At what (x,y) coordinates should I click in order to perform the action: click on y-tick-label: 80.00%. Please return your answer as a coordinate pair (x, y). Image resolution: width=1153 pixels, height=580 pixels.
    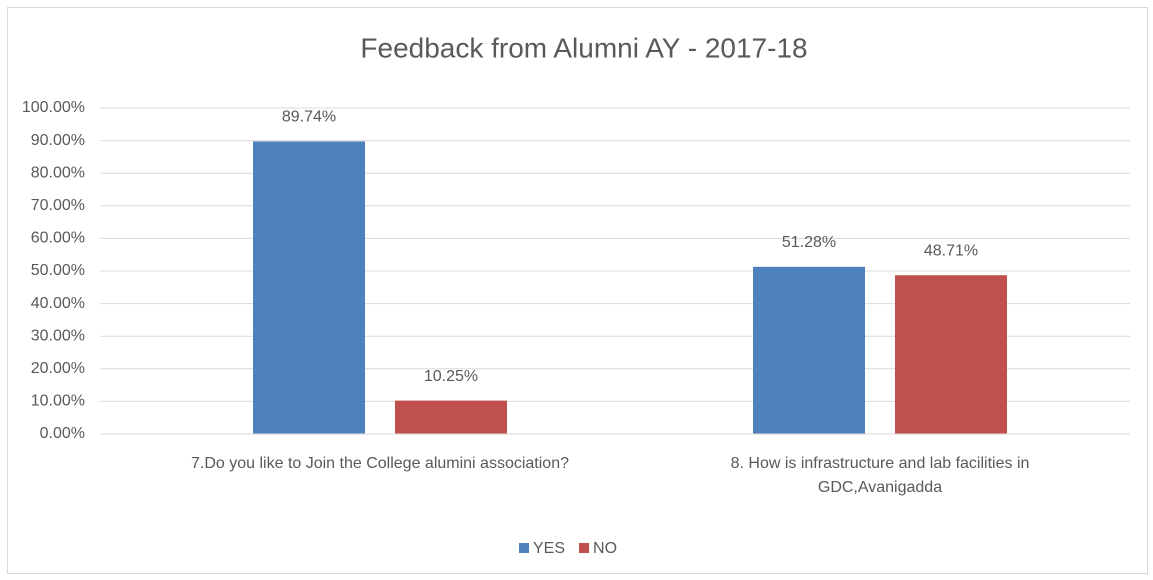
    Looking at the image, I should click on (58, 172).